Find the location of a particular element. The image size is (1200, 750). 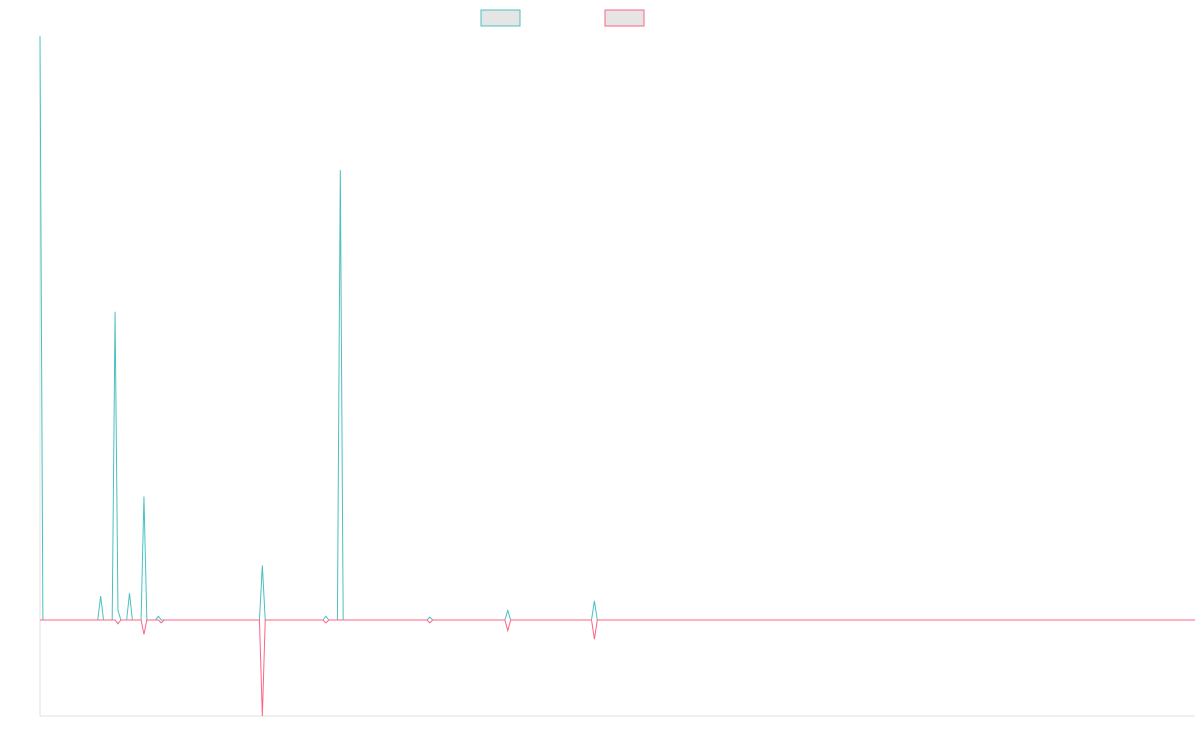

legend is located at coordinates (562, 18).